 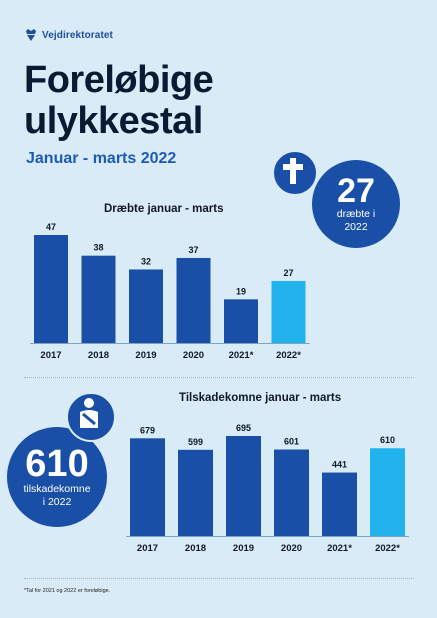 What do you see at coordinates (356, 191) in the screenshot?
I see `killed-value: 27` at bounding box center [356, 191].